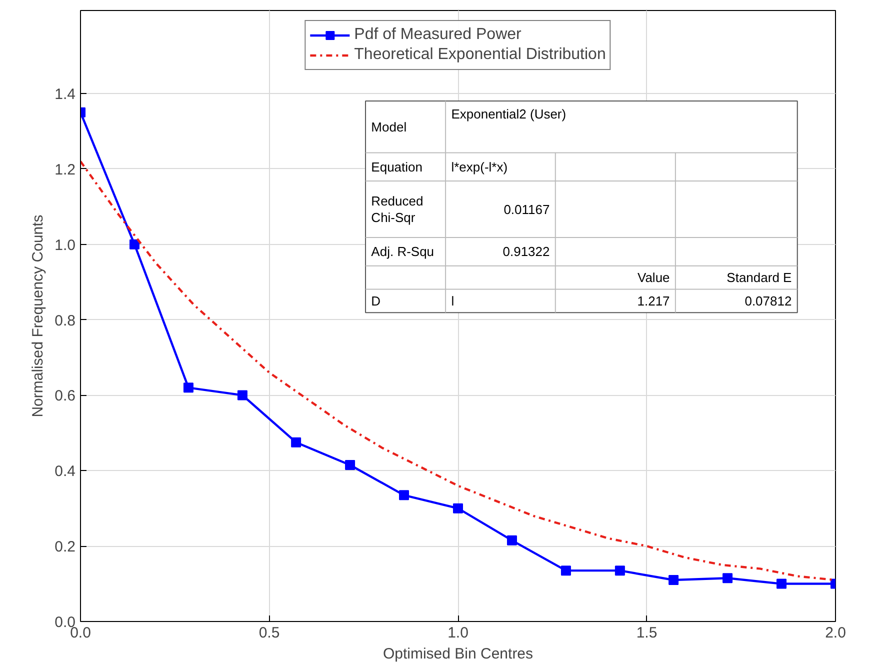 This screenshot has height=670, width=881. I want to click on y-tick-label: 0.6, so click(65, 396).